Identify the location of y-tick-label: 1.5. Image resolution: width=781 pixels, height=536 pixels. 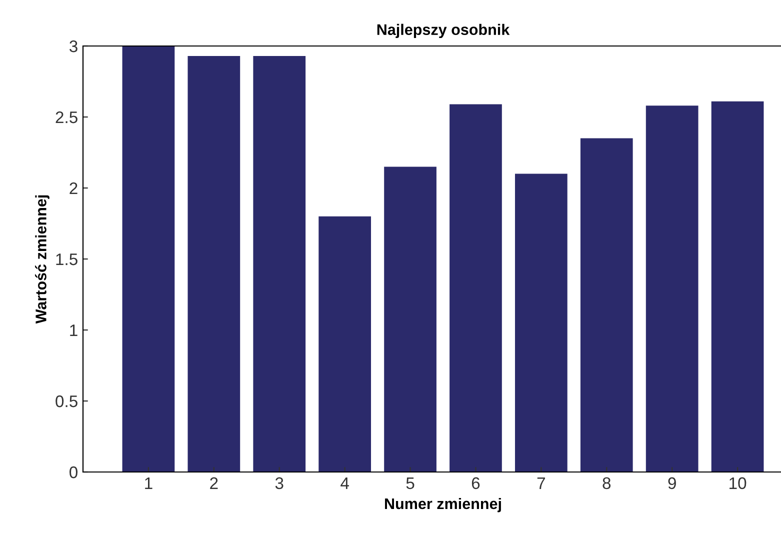
(67, 260).